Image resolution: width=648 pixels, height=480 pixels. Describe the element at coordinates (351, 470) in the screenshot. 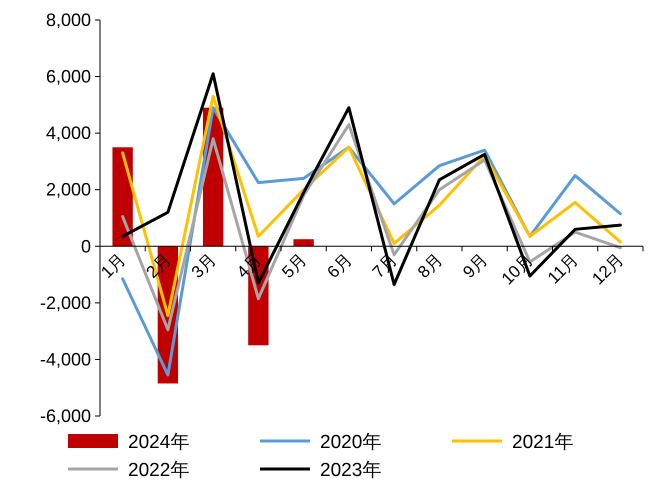

I see `legend-label: 2023年` at that location.